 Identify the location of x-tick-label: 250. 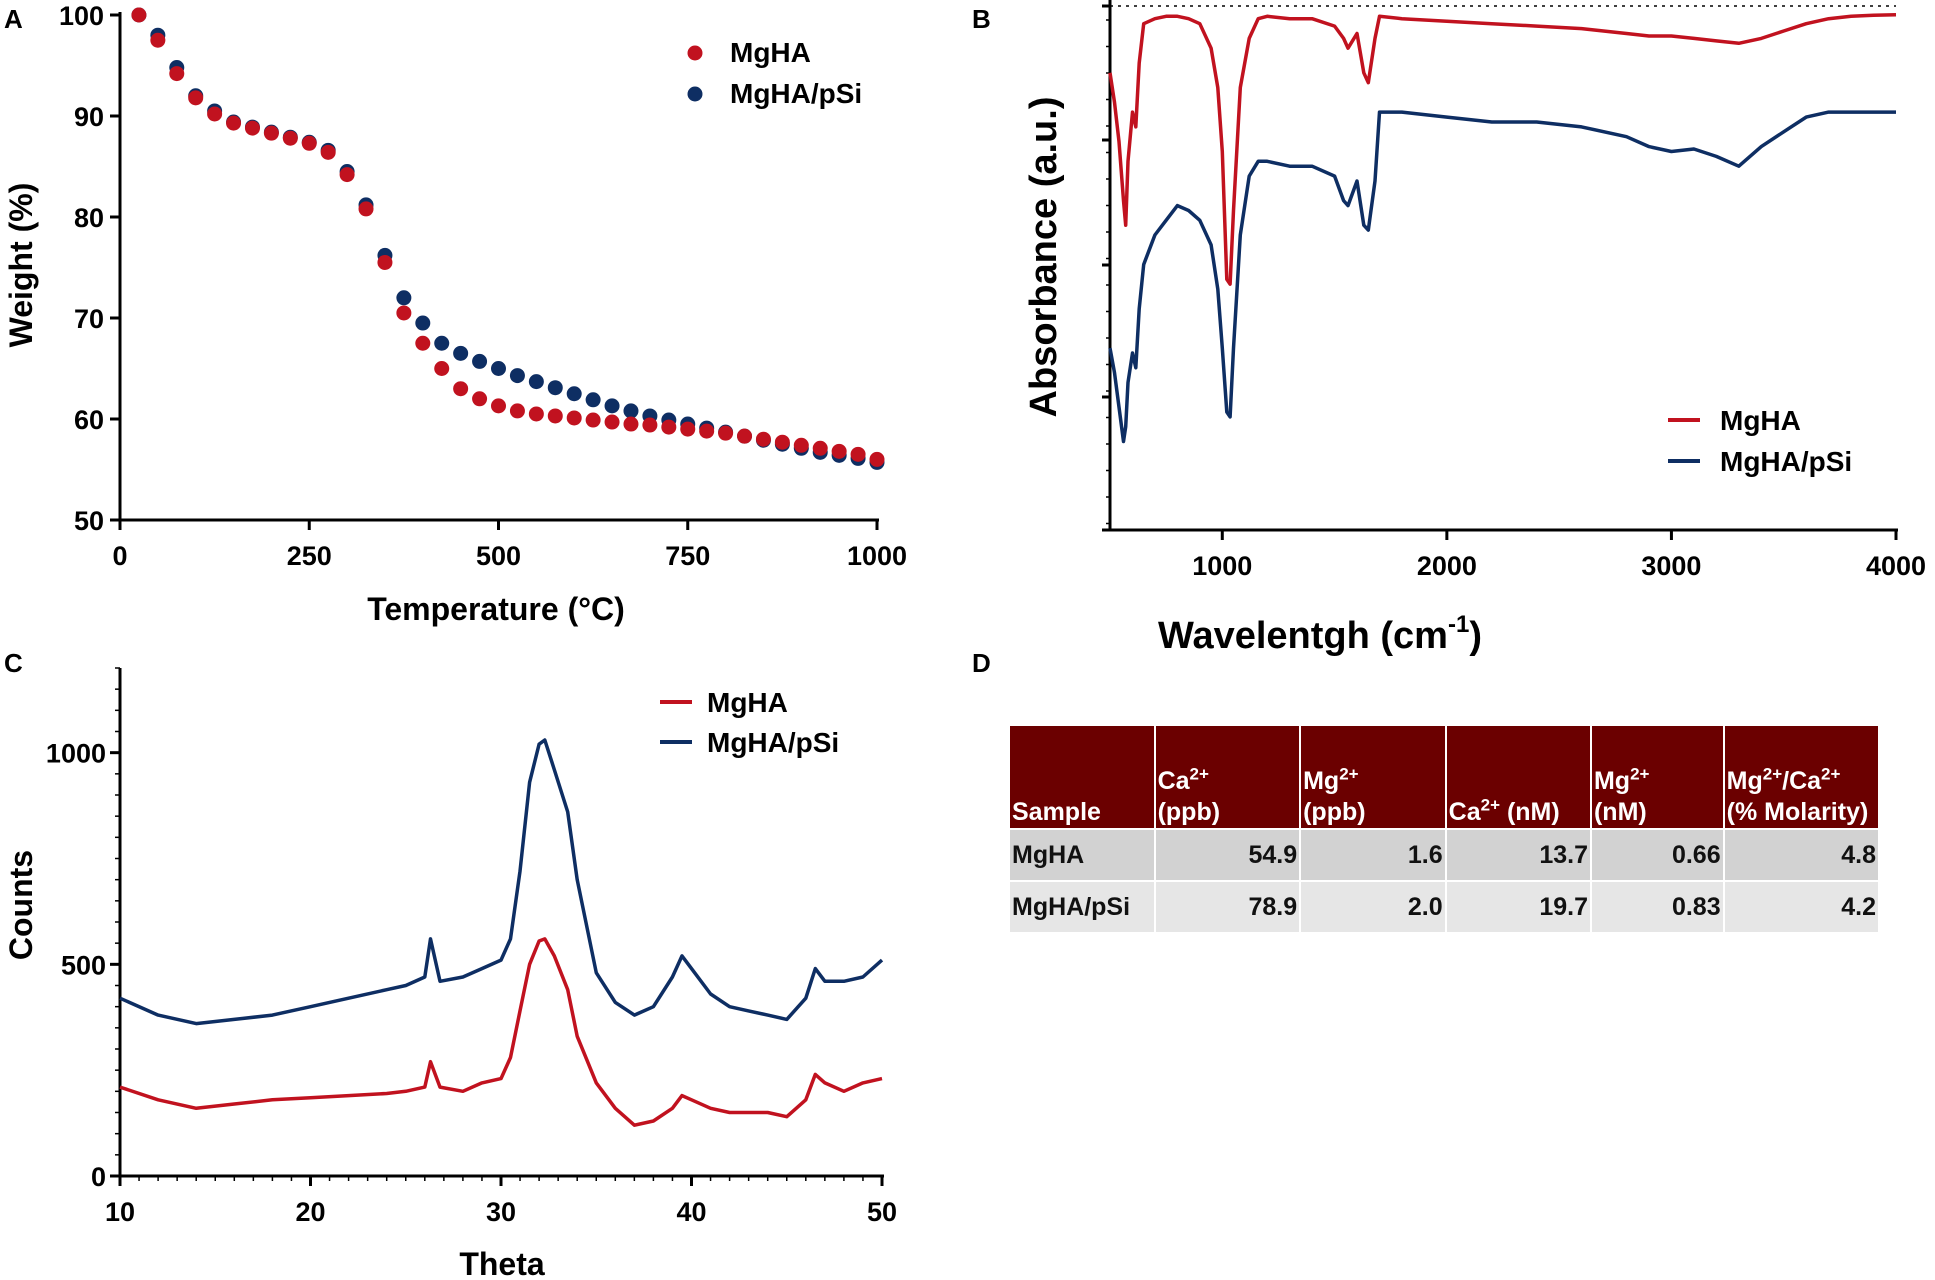
(309, 556).